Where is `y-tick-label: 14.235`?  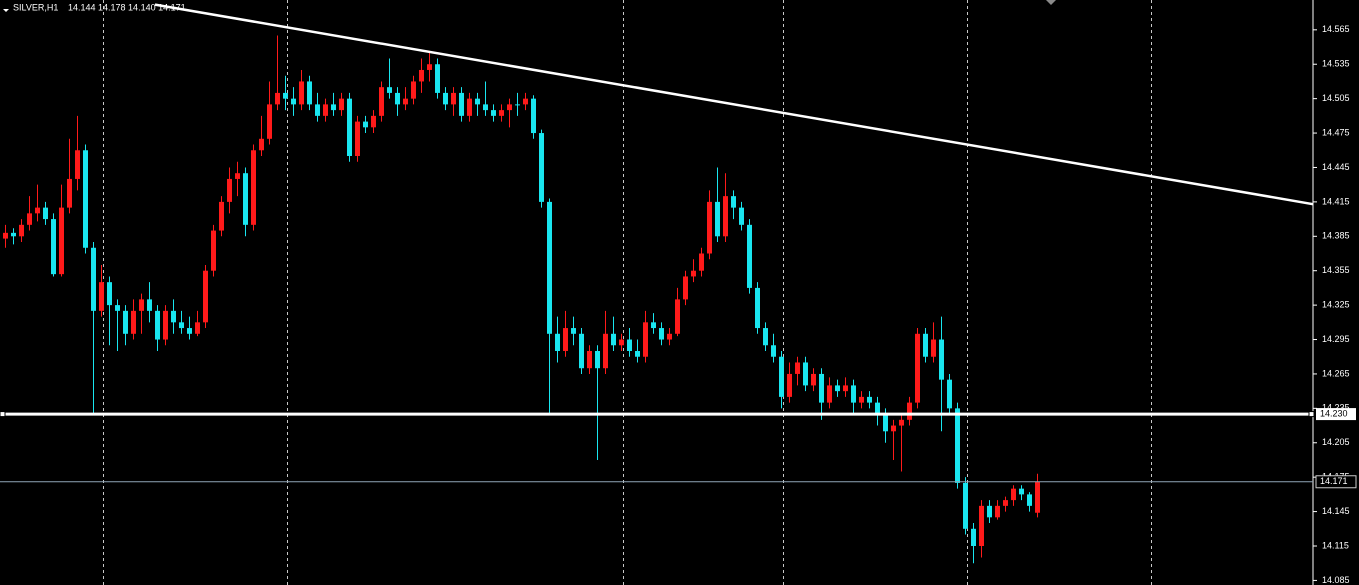 y-tick-label: 14.235 is located at coordinates (1336, 408).